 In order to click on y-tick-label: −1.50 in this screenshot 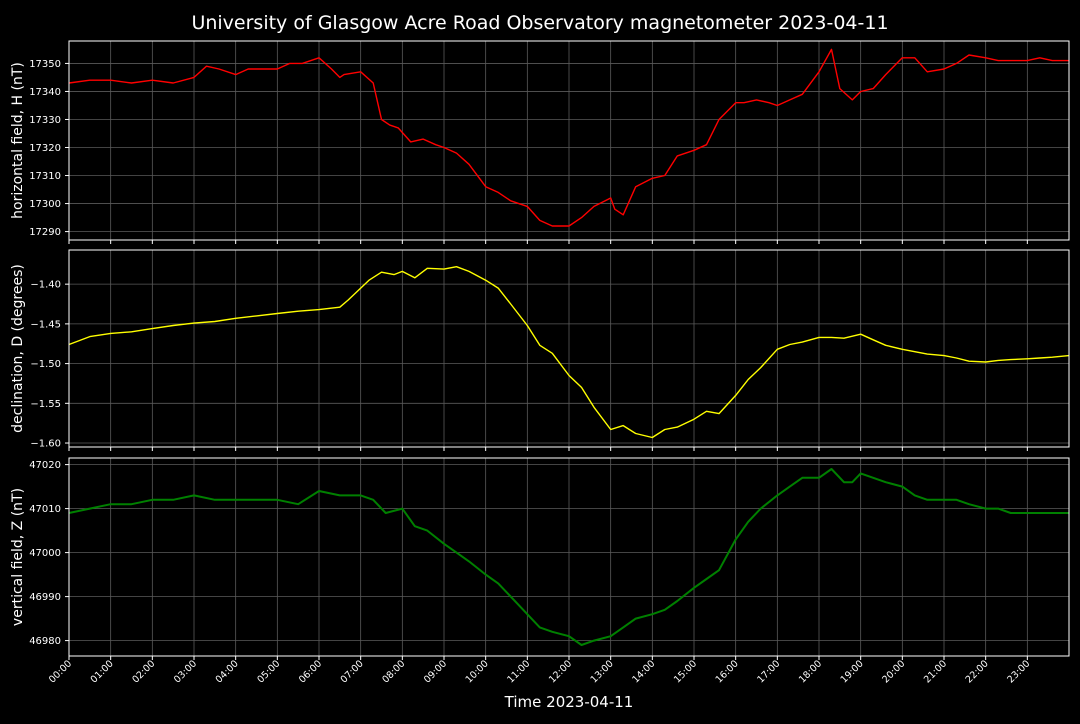, I will do `click(45, 364)`.